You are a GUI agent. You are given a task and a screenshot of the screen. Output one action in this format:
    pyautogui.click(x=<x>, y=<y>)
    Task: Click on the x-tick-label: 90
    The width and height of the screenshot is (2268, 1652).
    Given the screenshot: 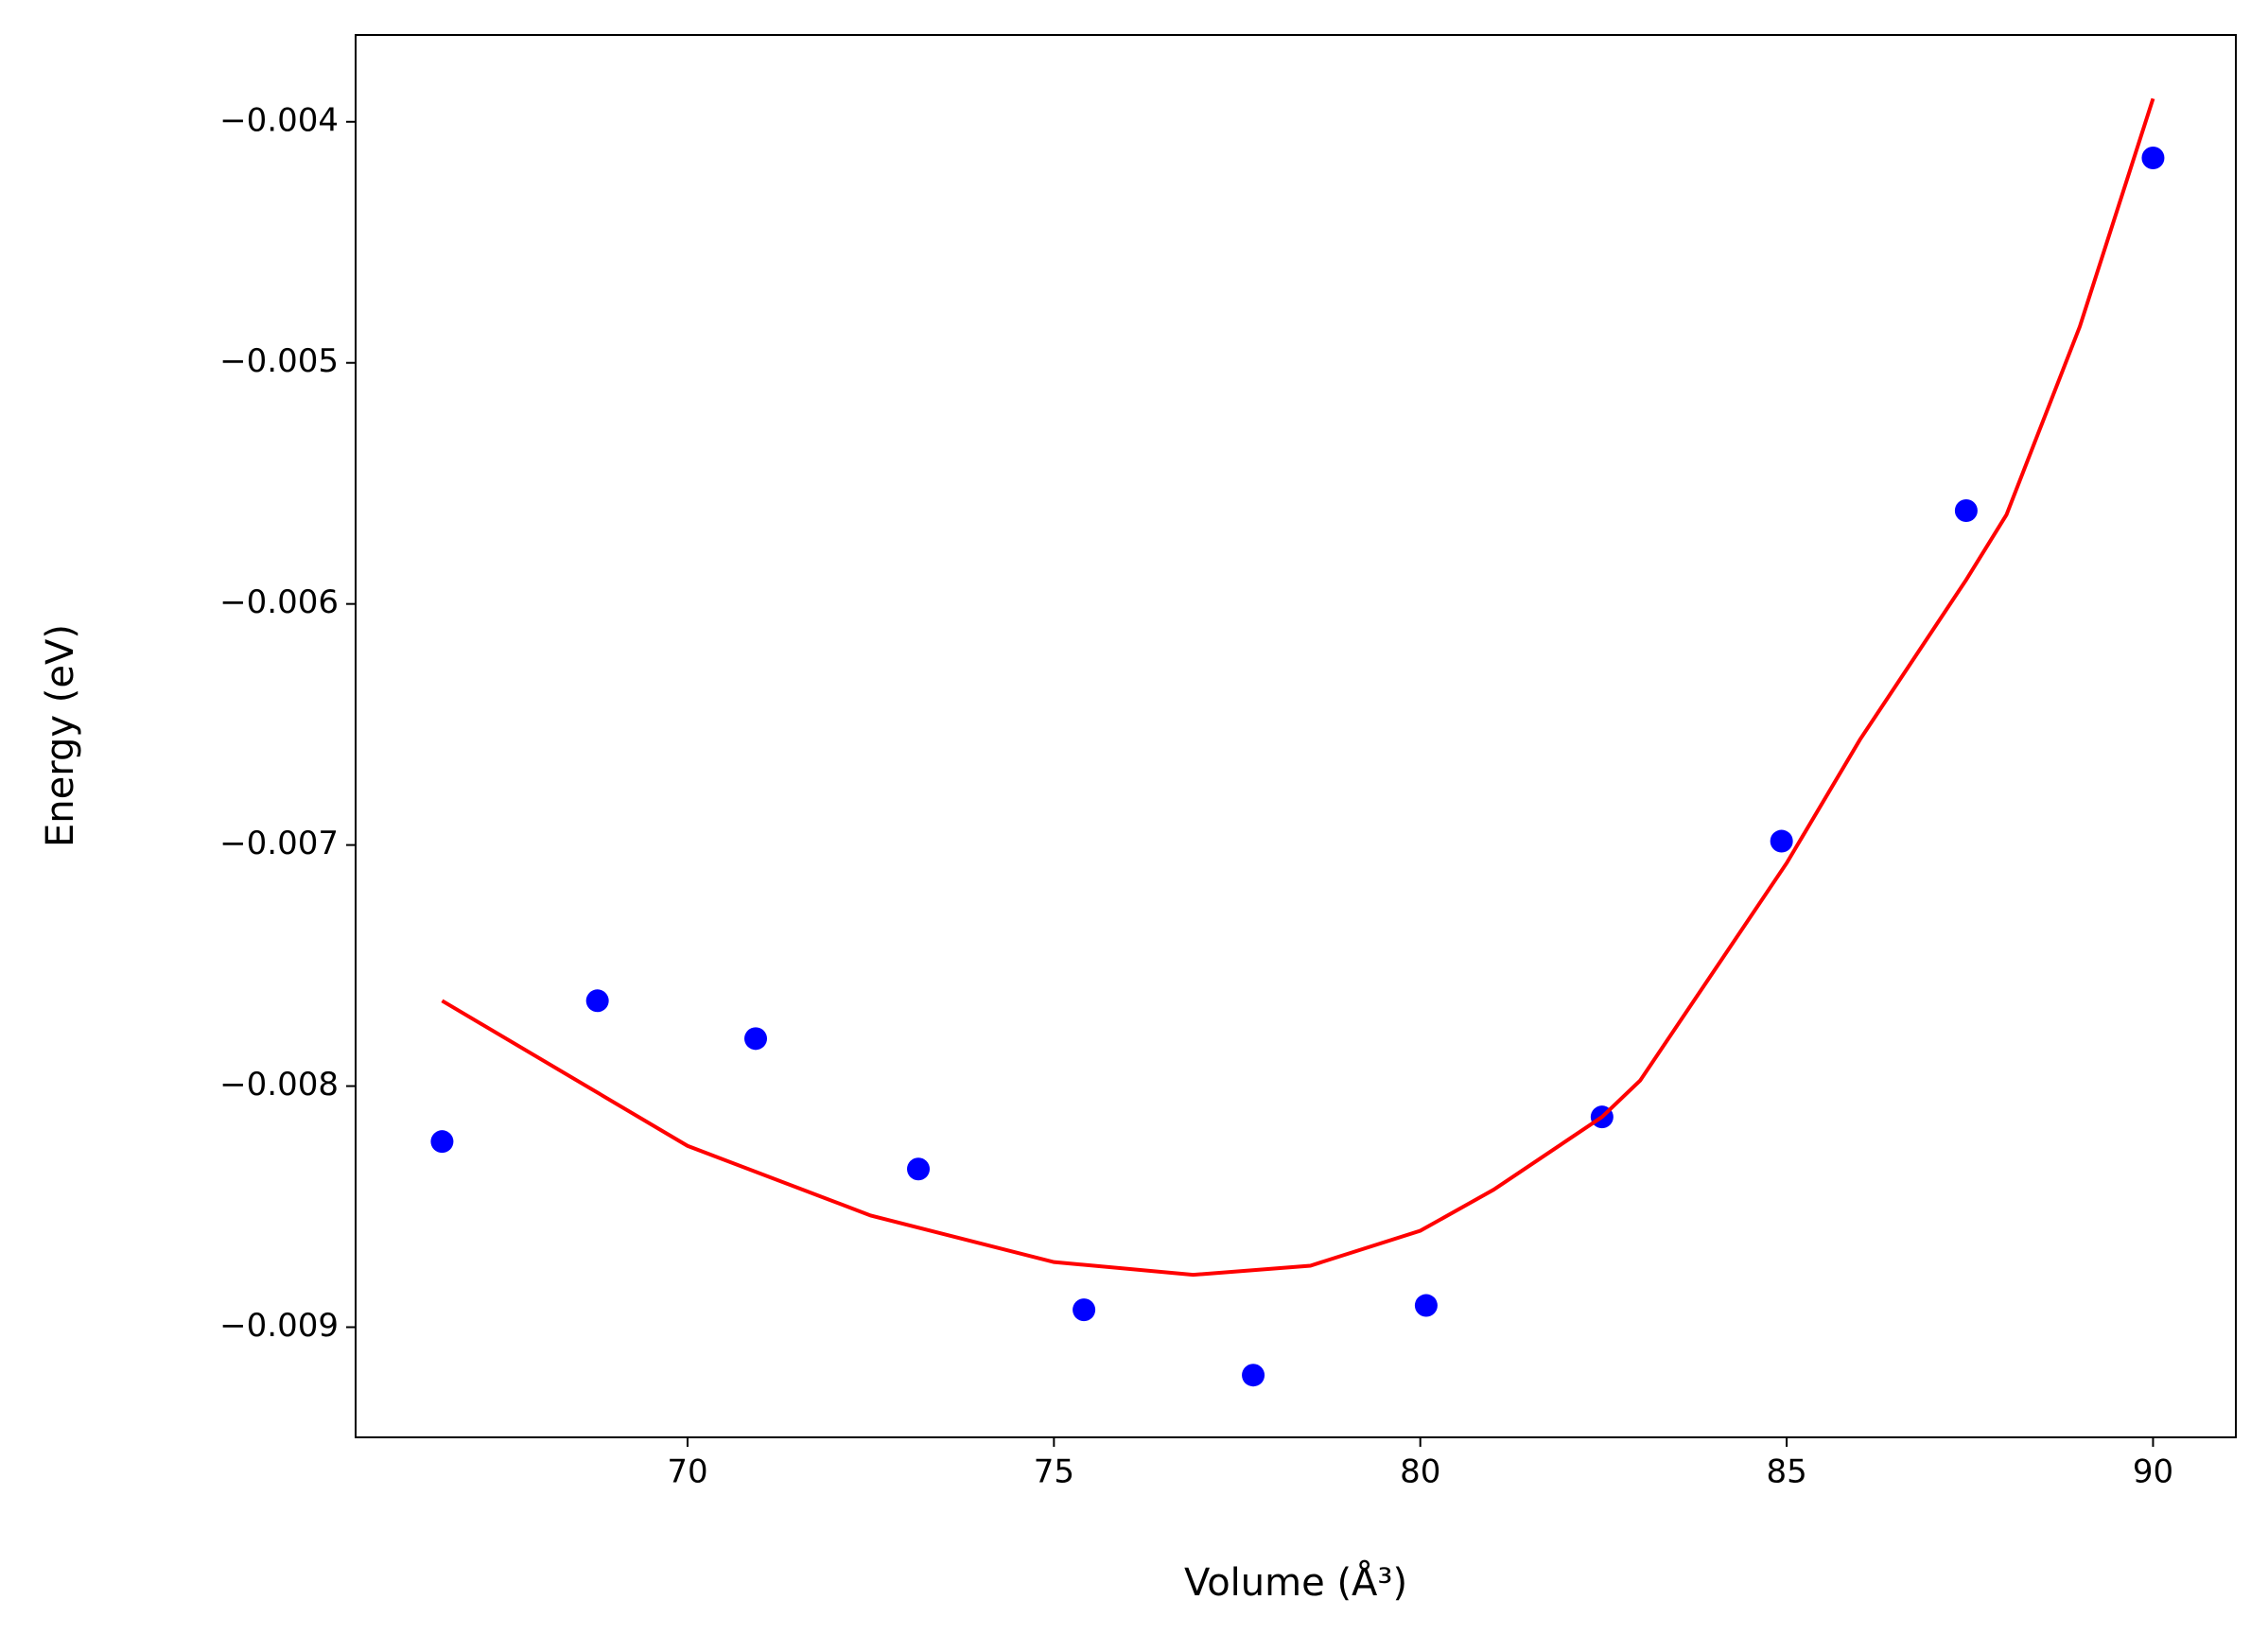 What is the action you would take?
    pyautogui.click(x=2153, y=1472)
    